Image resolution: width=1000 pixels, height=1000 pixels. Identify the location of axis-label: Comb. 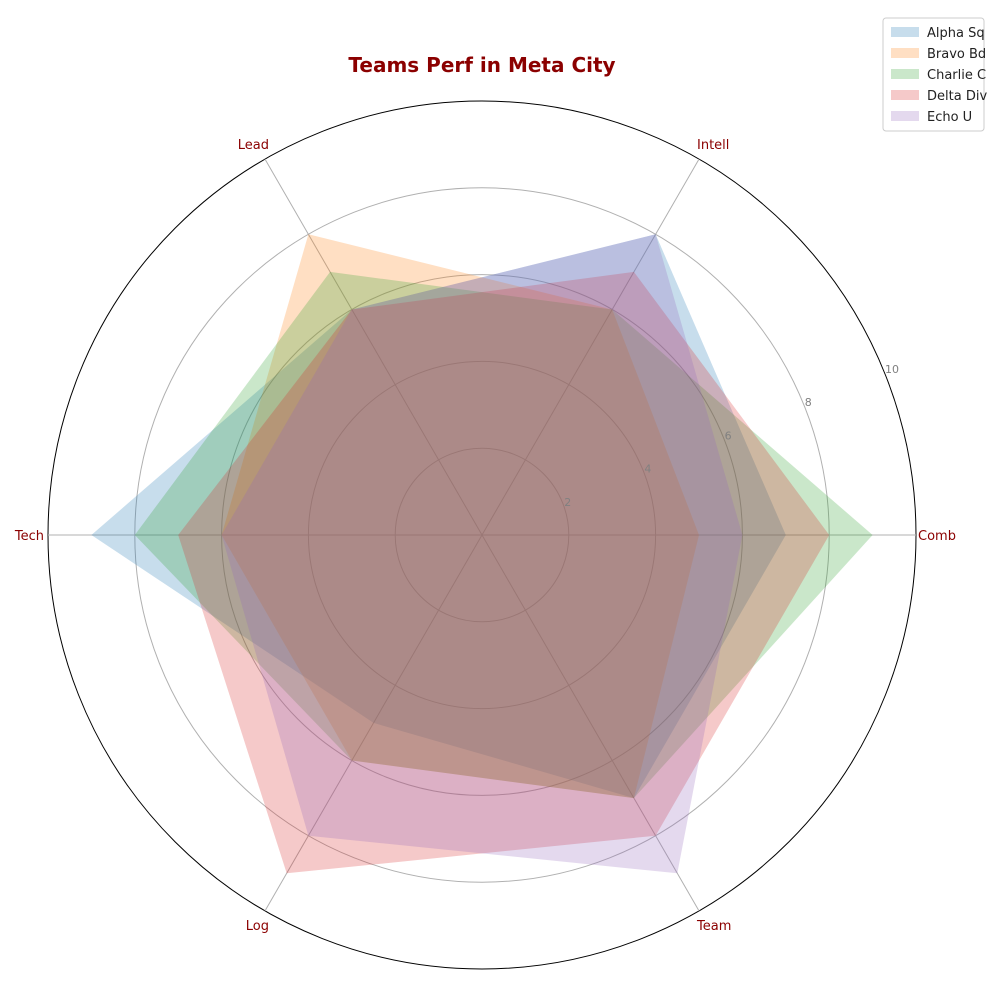
(937, 536).